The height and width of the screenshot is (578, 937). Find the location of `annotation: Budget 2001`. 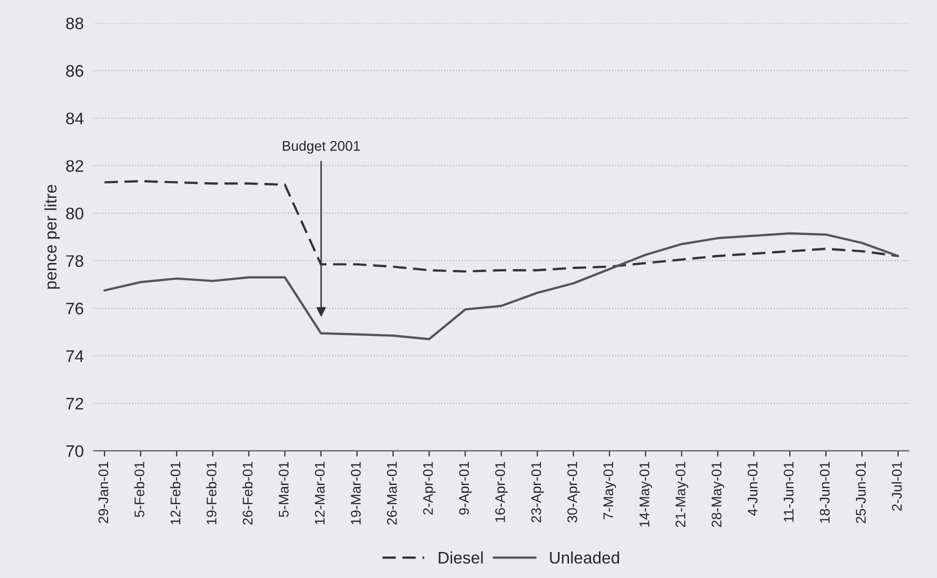

annotation: Budget 2001 is located at coordinates (321, 147).